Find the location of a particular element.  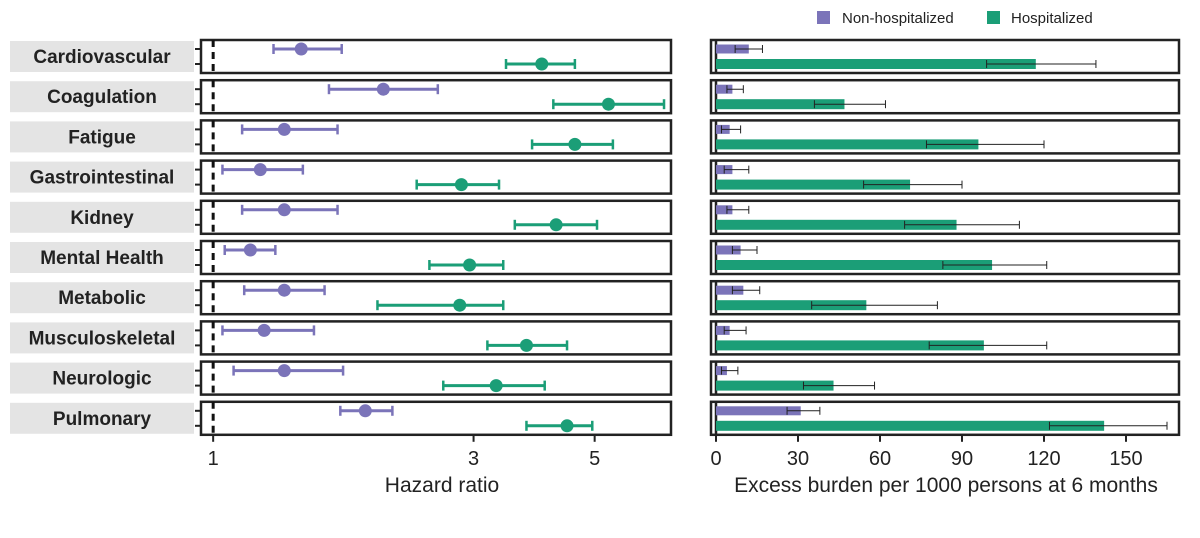

category-label: Musculoskeletal is located at coordinates (102, 338).